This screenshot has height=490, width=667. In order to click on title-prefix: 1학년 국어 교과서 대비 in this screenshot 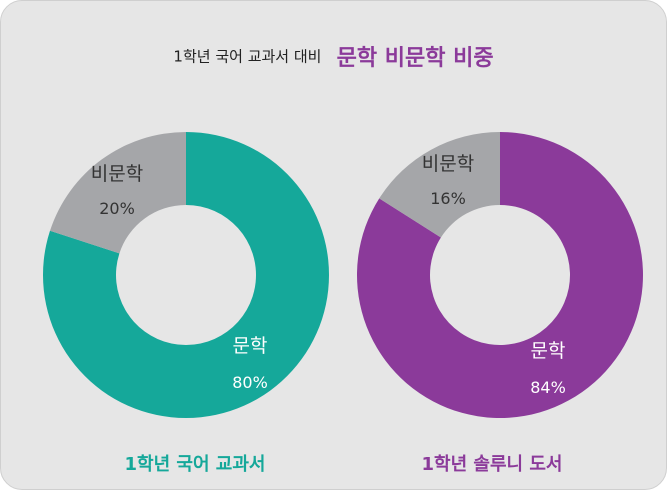, I will do `click(247, 56)`.